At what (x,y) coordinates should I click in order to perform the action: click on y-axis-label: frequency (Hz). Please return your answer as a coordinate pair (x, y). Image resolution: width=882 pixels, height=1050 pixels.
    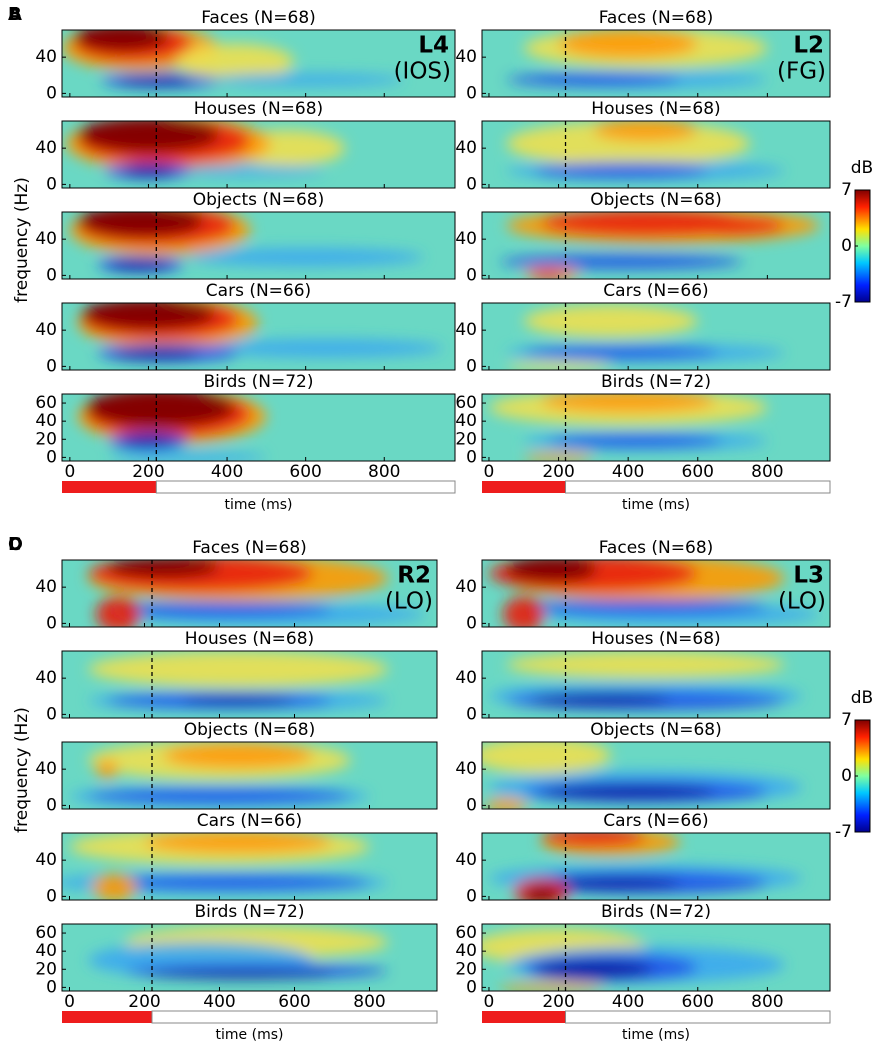
    Looking at the image, I should click on (22, 240).